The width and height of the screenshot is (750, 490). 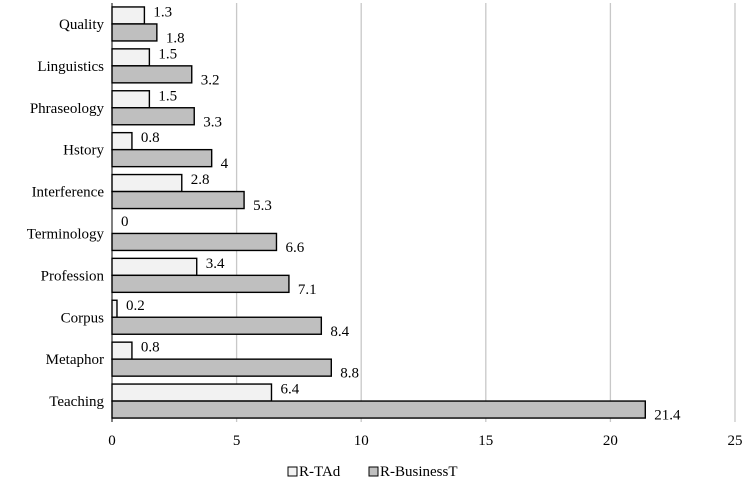 I want to click on data-label: 8.8, so click(x=349, y=374).